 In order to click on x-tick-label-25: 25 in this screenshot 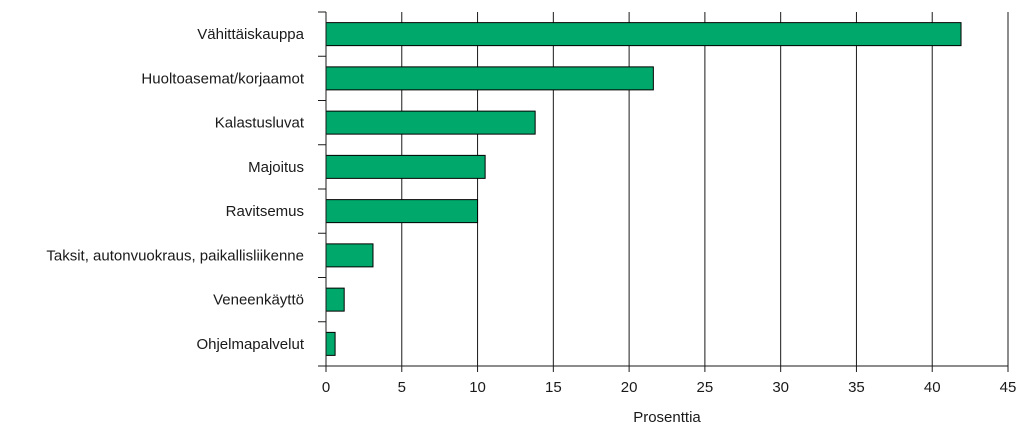, I will do `click(705, 387)`.